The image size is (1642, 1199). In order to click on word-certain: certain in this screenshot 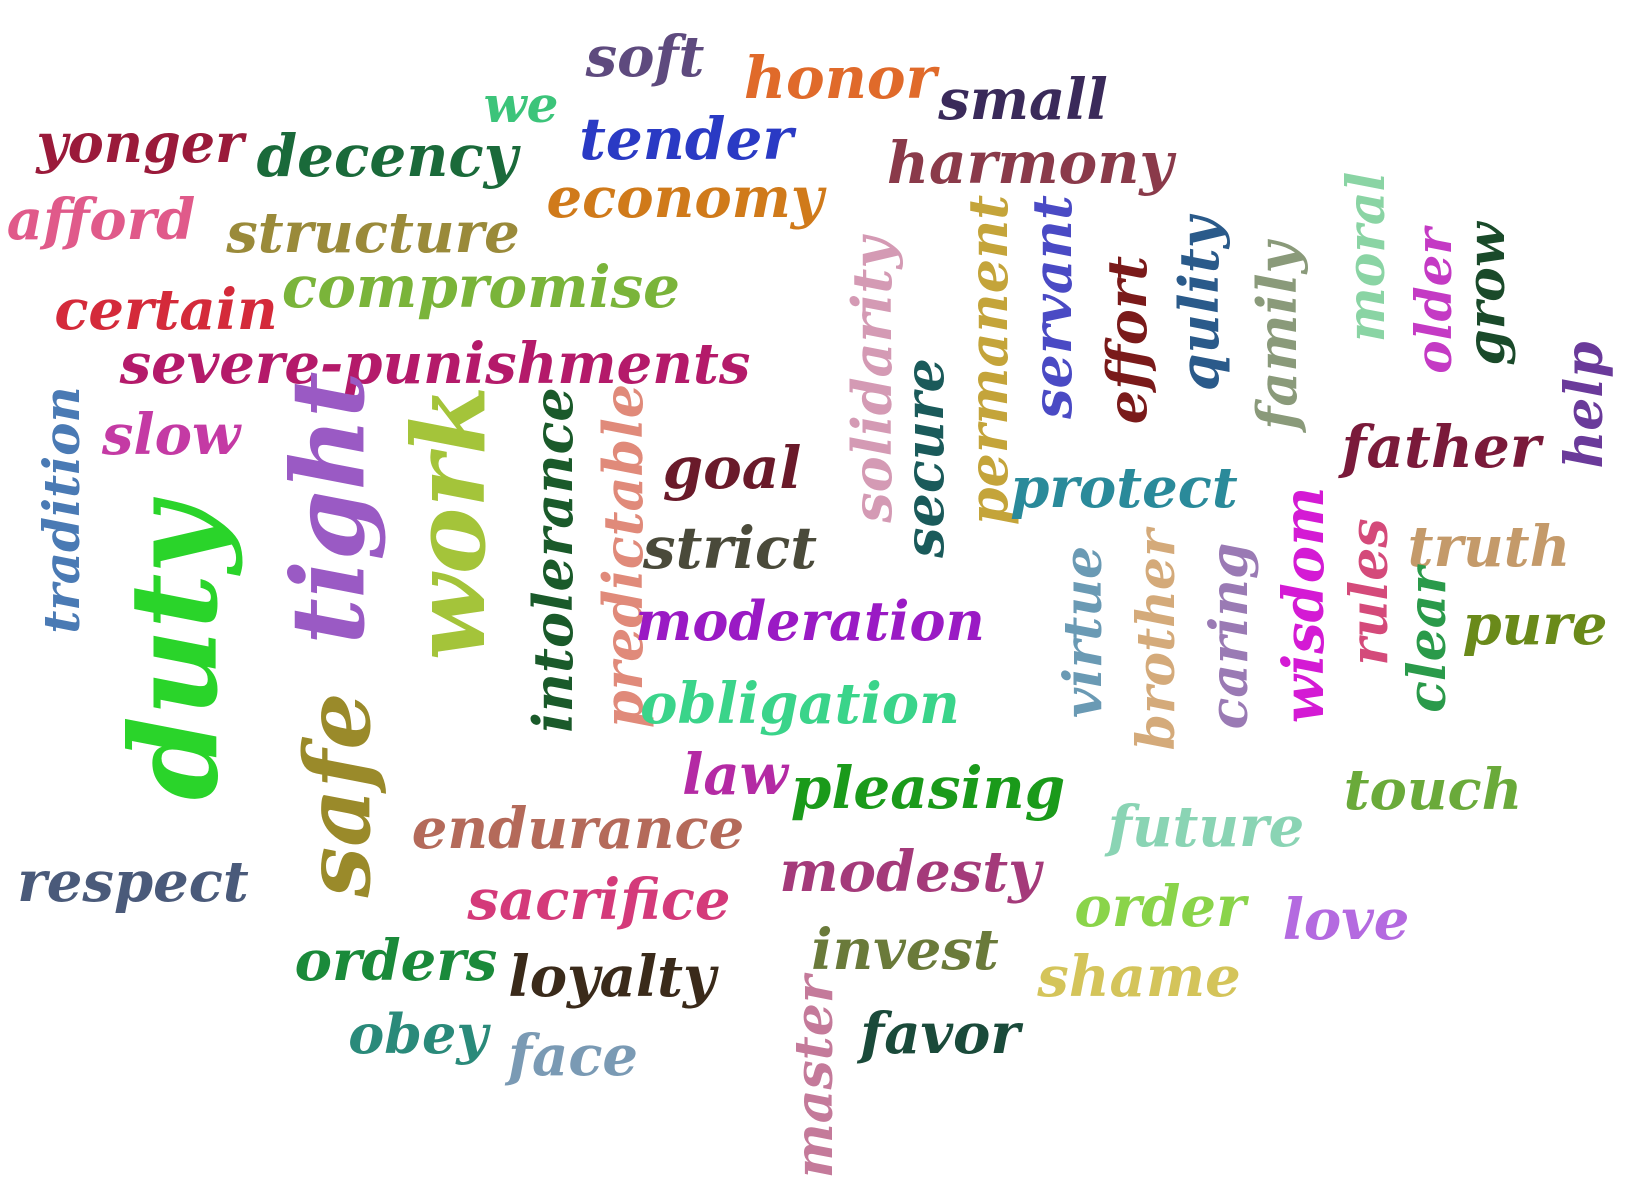, I will do `click(166, 310)`.